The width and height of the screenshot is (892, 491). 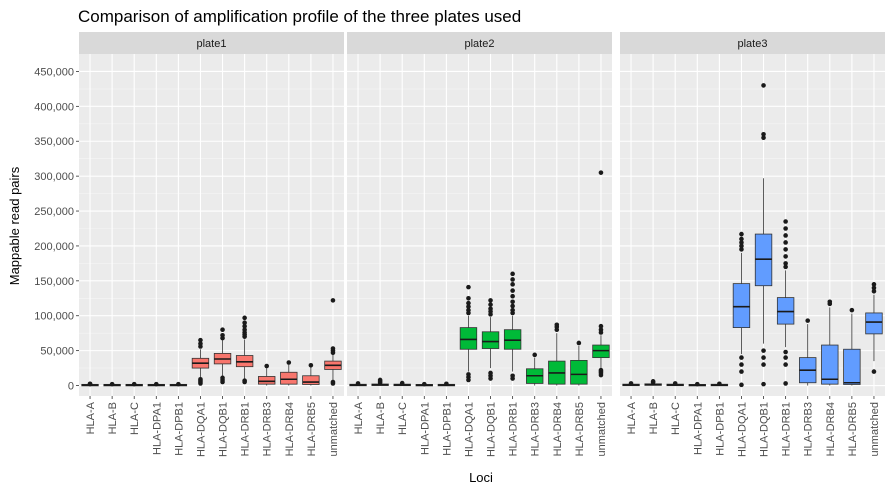 What do you see at coordinates (601, 274) in the screenshot?
I see `box-plate2-unmatched` at bounding box center [601, 274].